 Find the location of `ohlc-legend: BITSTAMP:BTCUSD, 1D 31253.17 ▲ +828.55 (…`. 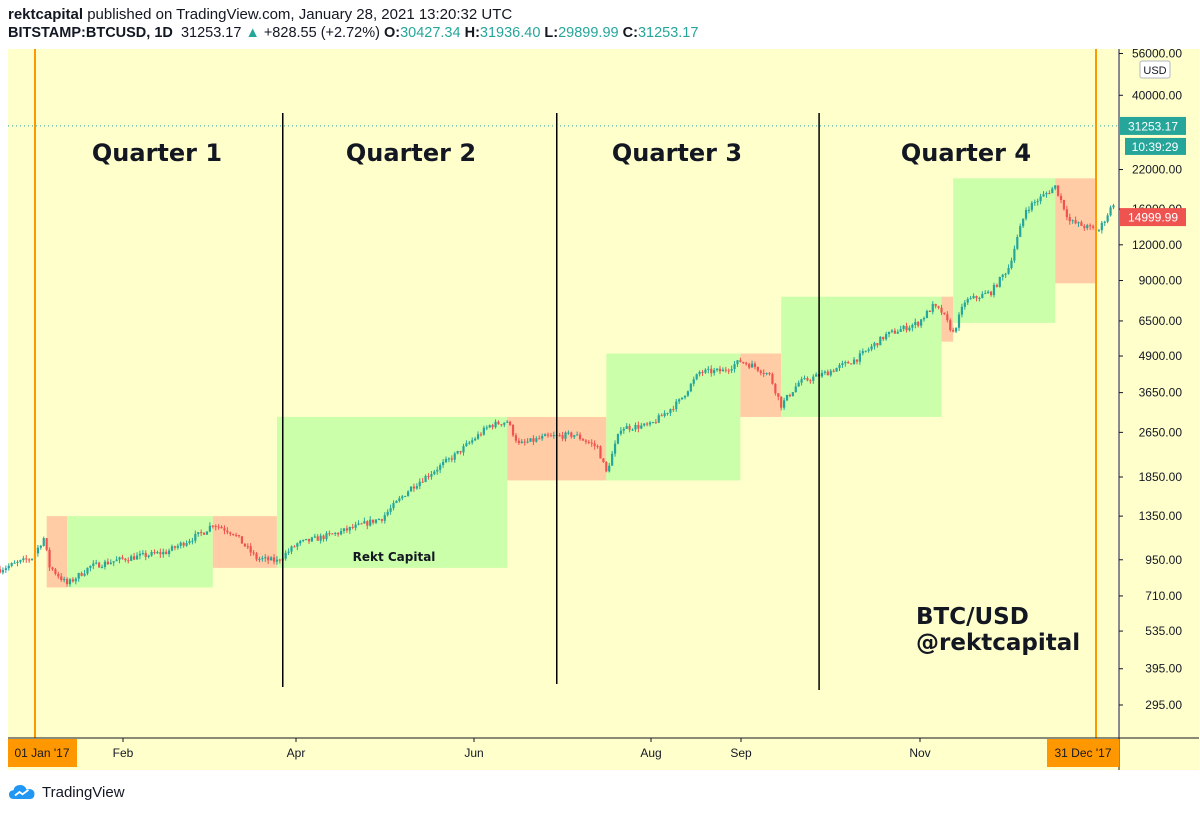

ohlc-legend: BITSTAMP:BTCUSD, 1D 31253.17 ▲ +828.55 (… is located at coordinates (353, 33).